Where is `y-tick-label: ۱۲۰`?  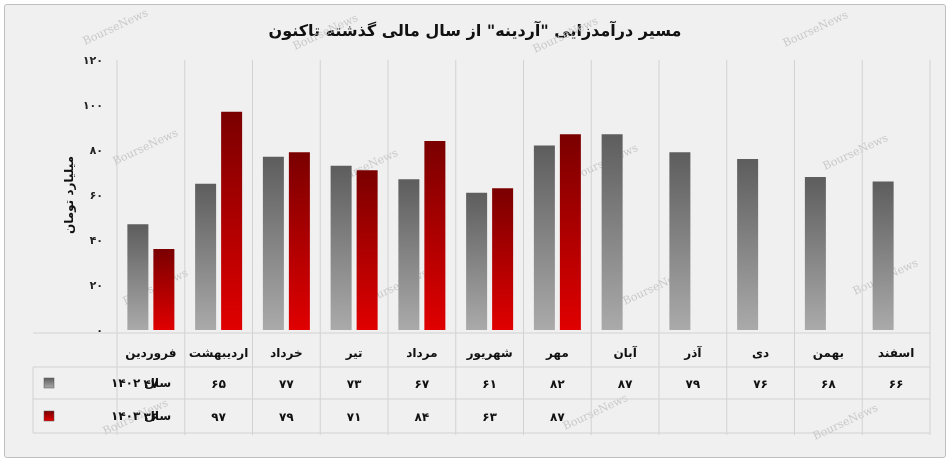 y-tick-label: ۱۲۰ is located at coordinates (93, 60).